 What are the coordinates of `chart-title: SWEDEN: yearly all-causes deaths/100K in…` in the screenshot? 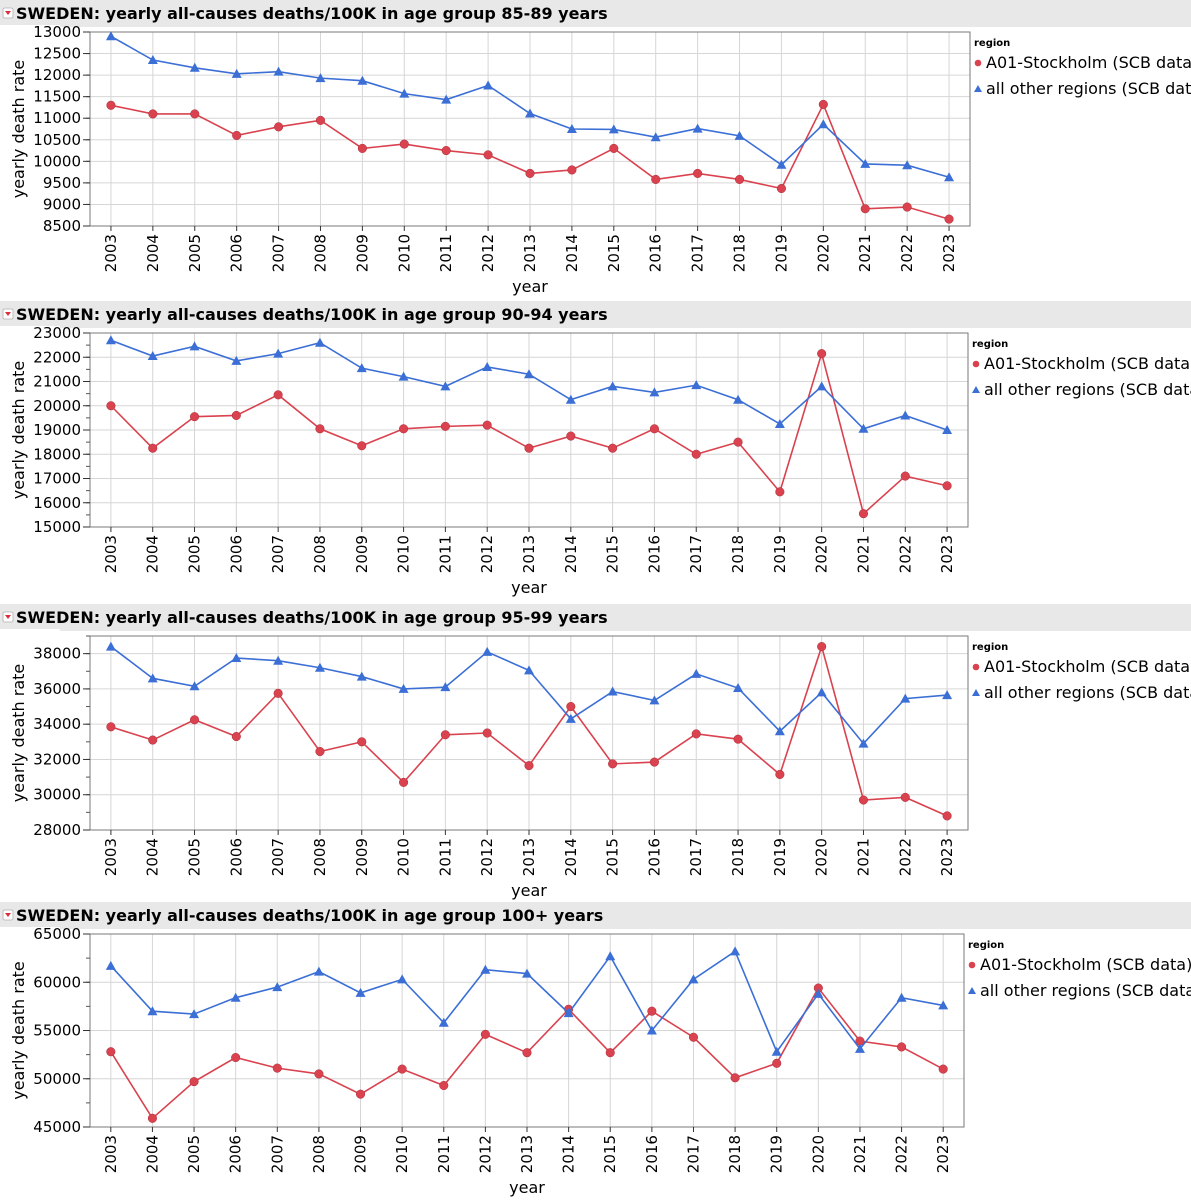 It's located at (312, 314).